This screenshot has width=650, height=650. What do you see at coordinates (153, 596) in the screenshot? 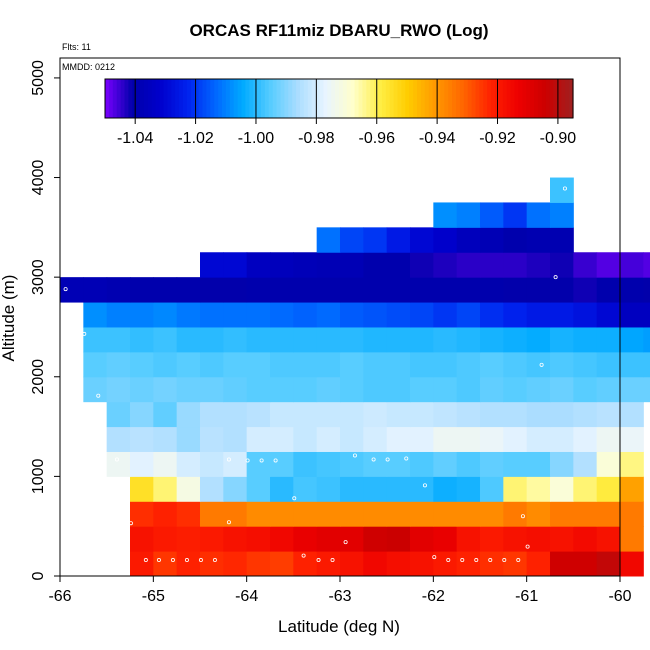
I see `x-tick-label: -65` at bounding box center [153, 596].